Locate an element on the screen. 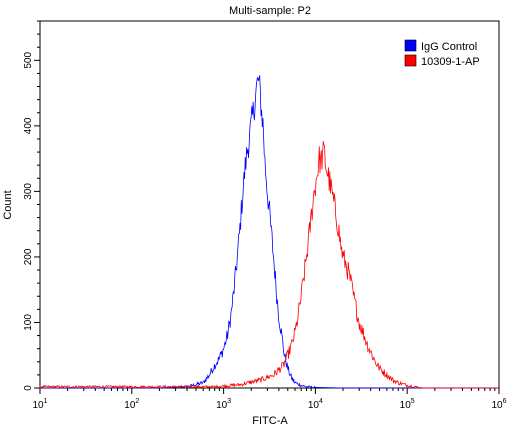 The image size is (516, 427). y-tick-label: 200 is located at coordinates (28, 256).